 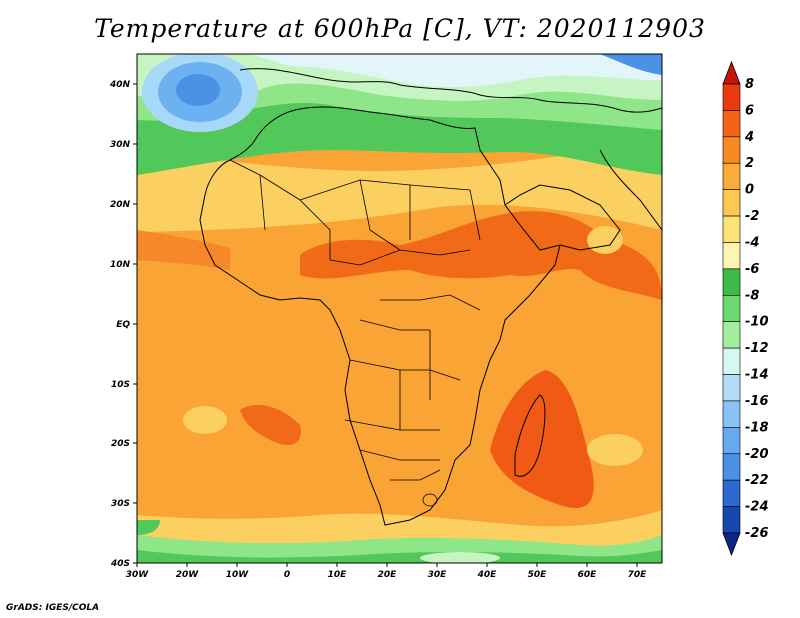 I want to click on x-tick-label: 60E, so click(x=588, y=575).